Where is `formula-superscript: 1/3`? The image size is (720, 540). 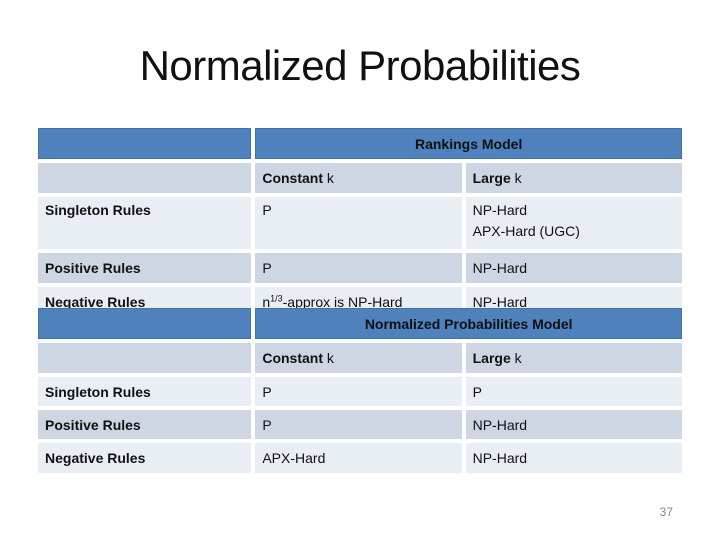 formula-superscript: 1/3 is located at coordinates (276, 297).